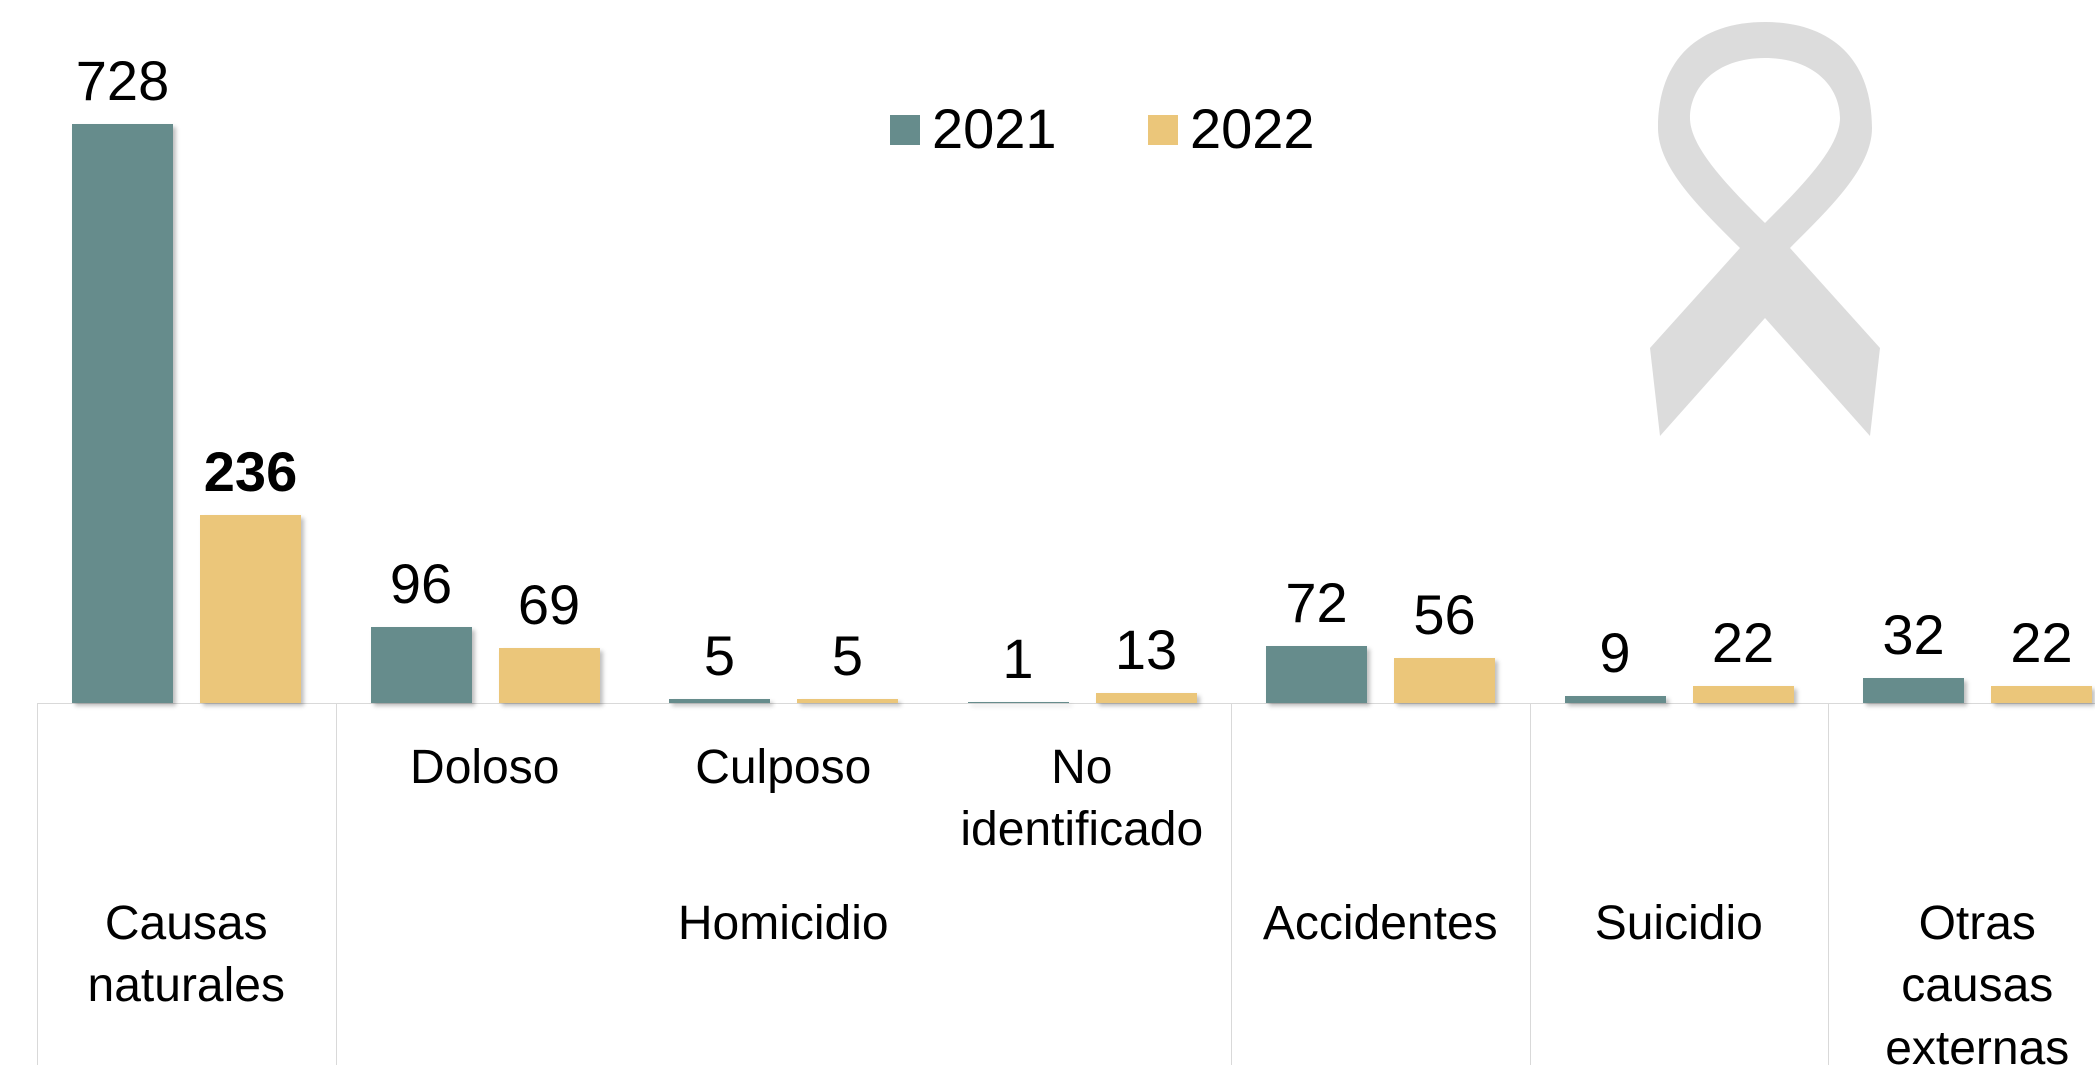 The height and width of the screenshot is (1065, 2095). I want to click on value-label: 72, so click(1316, 602).